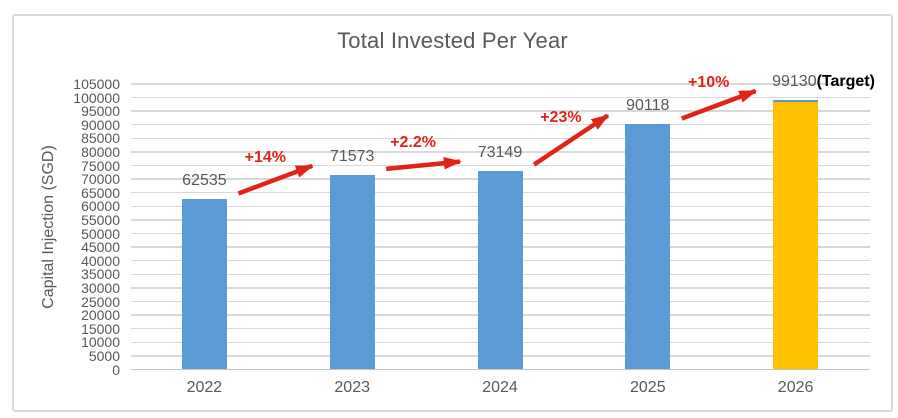 This screenshot has height=418, width=898. I want to click on data-label-2023: 71573, so click(352, 156).